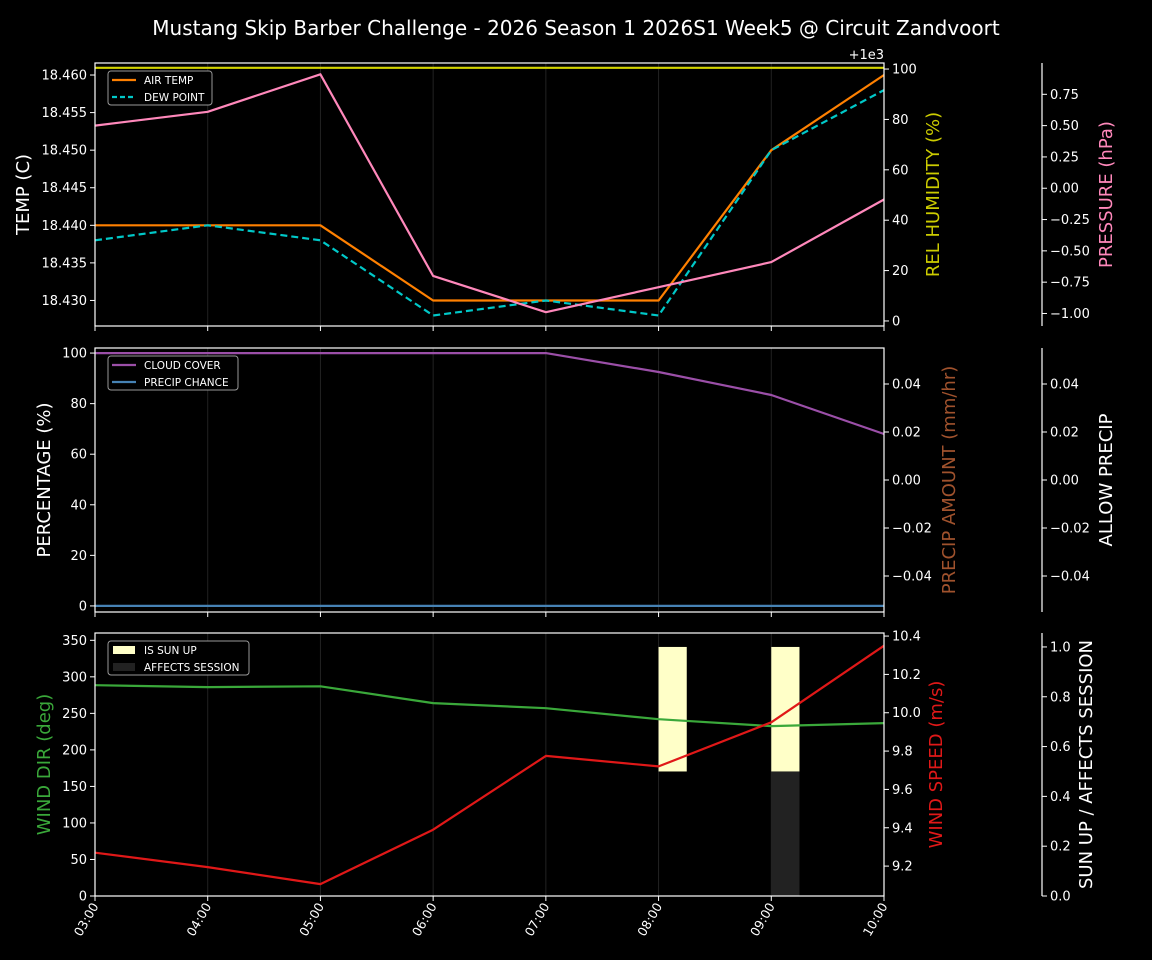 This screenshot has height=960, width=1152. Describe the element at coordinates (74, 677) in the screenshot. I see `left-tick-label: 300` at that location.